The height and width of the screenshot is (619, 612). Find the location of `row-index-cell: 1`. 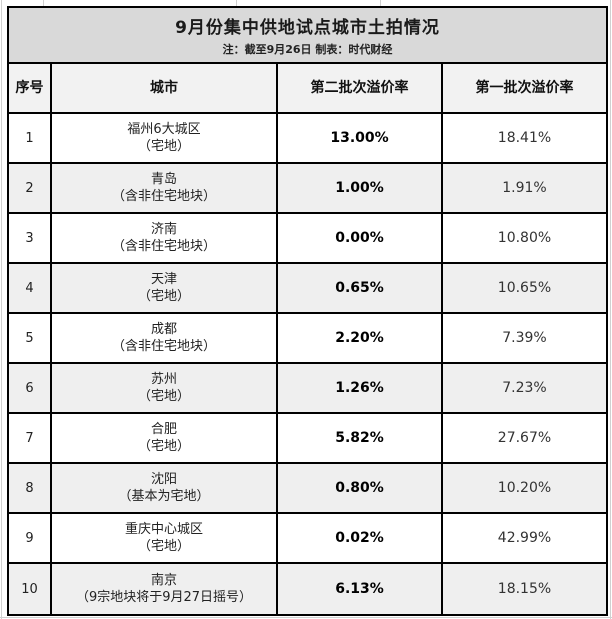

row-index-cell: 1 is located at coordinates (30, 139).